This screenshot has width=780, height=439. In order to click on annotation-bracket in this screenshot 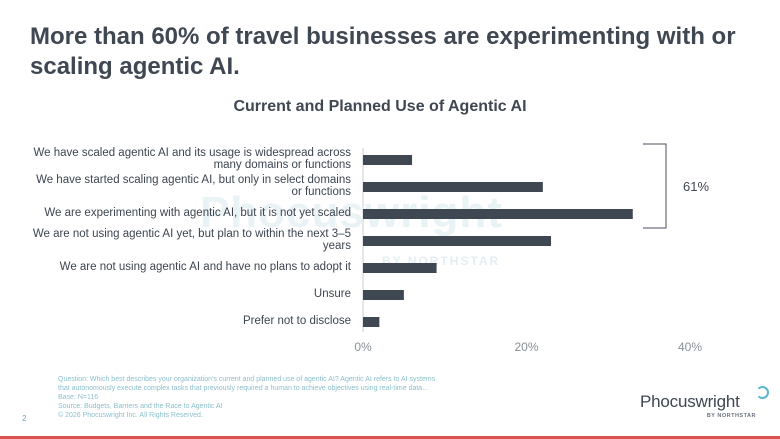, I will do `click(655, 186)`.